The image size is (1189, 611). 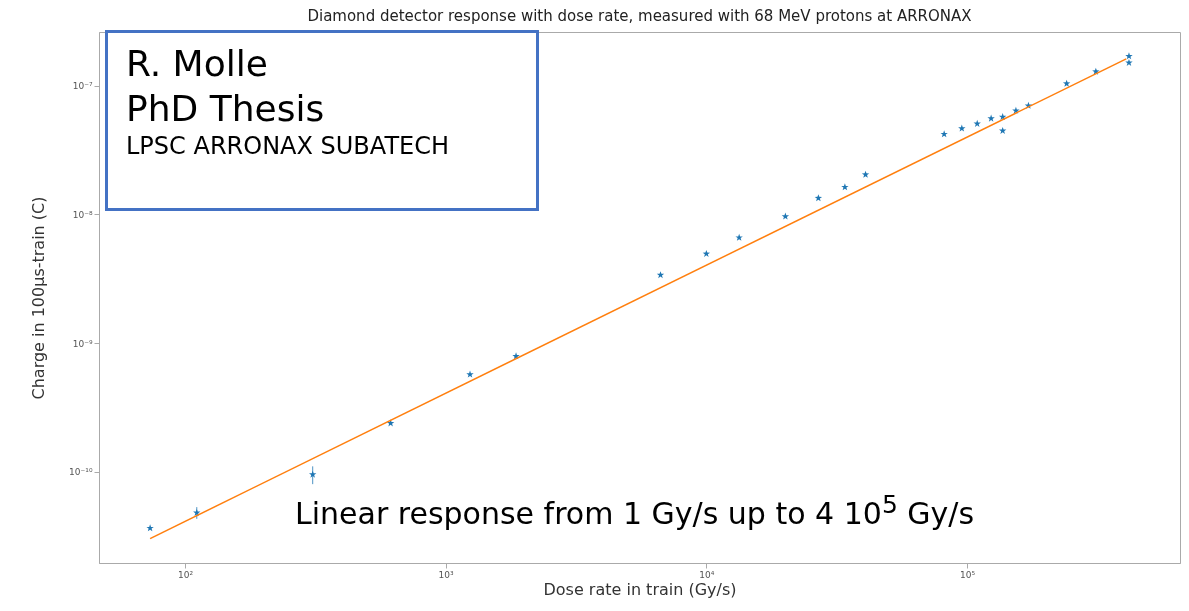 What do you see at coordinates (968, 574) in the screenshot?
I see `x-tick-label: 10⁵` at bounding box center [968, 574].